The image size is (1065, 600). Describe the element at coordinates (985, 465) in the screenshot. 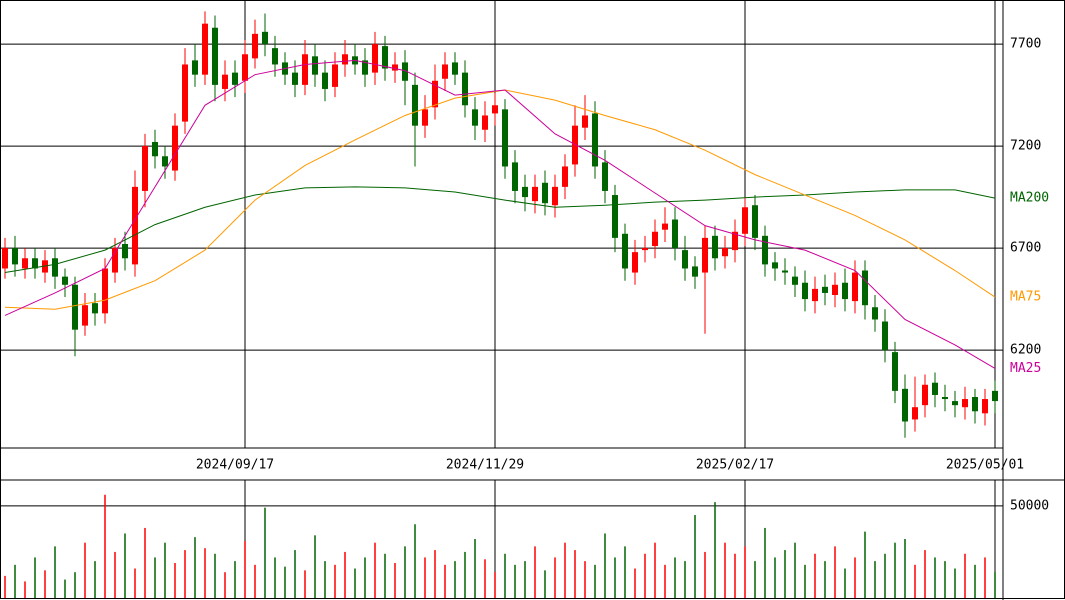

I see `x-tick-label: 2025/05/01` at that location.